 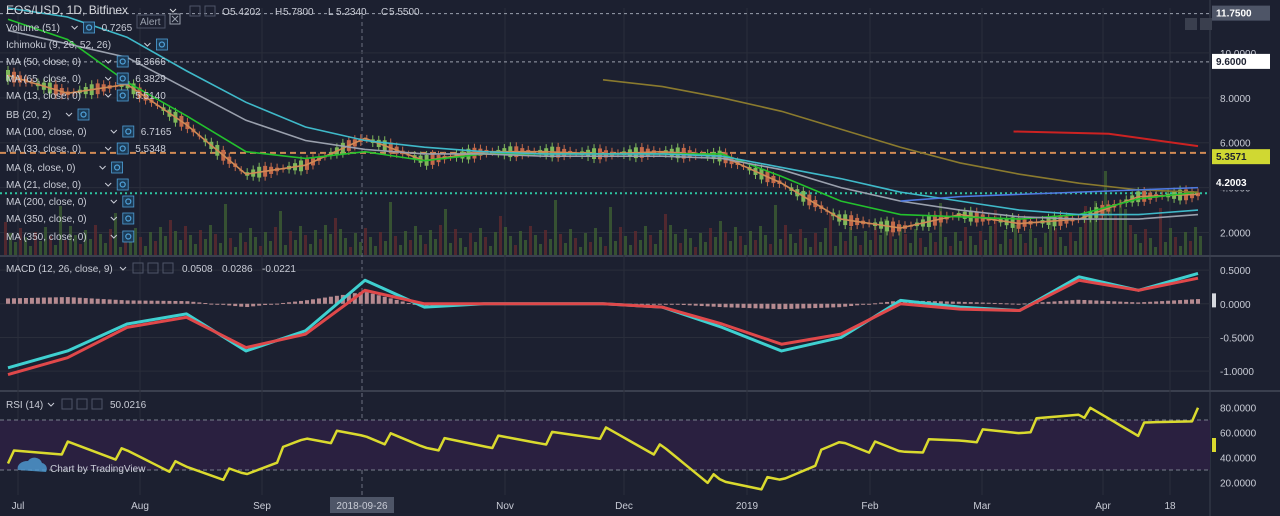 What do you see at coordinates (86, 78) in the screenshot?
I see `indicator-legend-item: MA (65, close, 0) 6.3829` at bounding box center [86, 78].